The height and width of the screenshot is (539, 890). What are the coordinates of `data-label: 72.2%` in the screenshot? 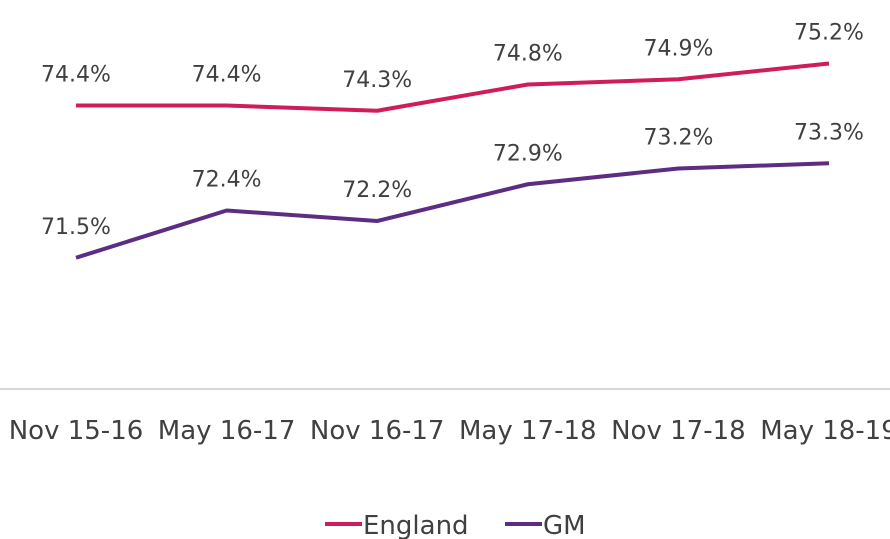 It's located at (377, 190).